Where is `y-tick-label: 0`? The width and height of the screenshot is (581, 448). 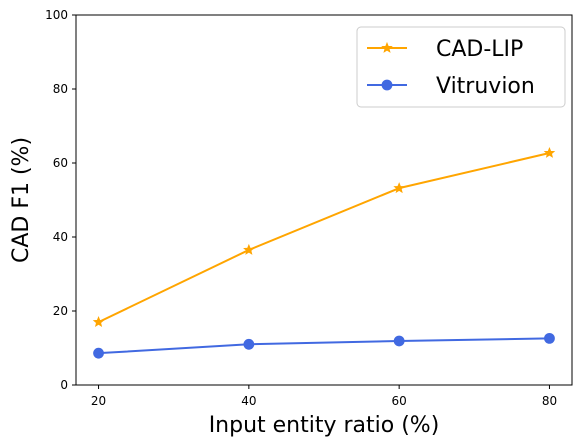 y-tick-label: 0 is located at coordinates (64, 385).